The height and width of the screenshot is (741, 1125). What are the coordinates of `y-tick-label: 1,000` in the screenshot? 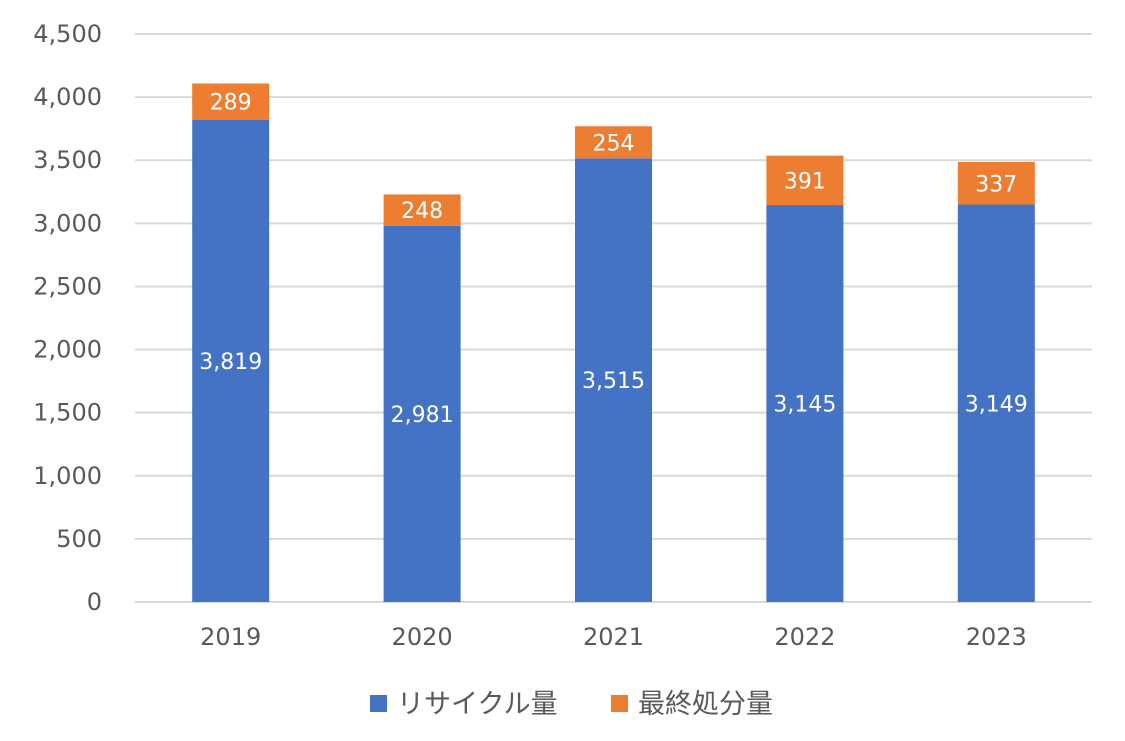 It's located at (67, 476).